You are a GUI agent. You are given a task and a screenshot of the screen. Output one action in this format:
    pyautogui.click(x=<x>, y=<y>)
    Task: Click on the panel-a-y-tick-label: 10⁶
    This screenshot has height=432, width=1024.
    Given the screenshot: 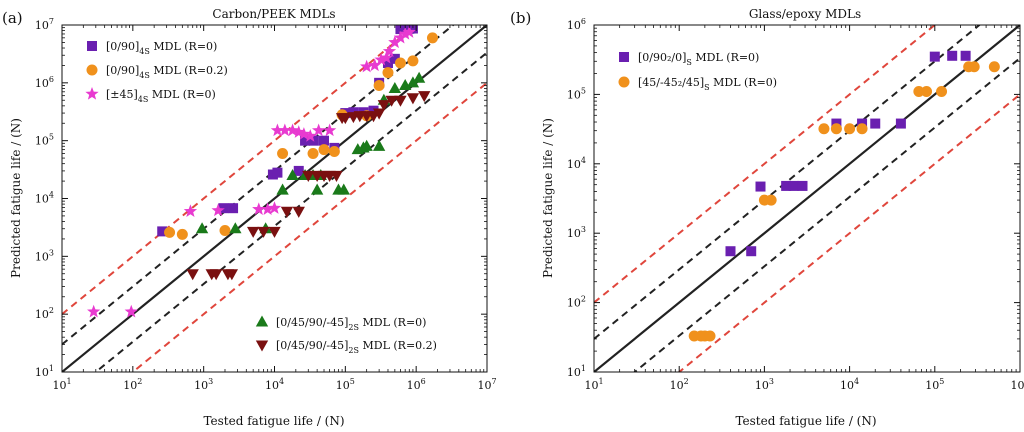 What is the action you would take?
    pyautogui.click(x=44, y=82)
    